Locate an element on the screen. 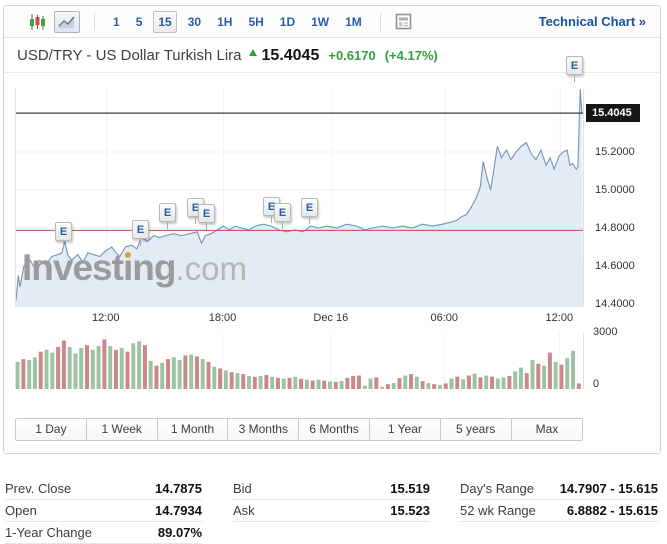 Image resolution: width=667 pixels, height=544 pixels. chart-toolbar: 1 5 15 30 1H 5H 1D 1W 1M Technical Chart » is located at coordinates (332, 22).